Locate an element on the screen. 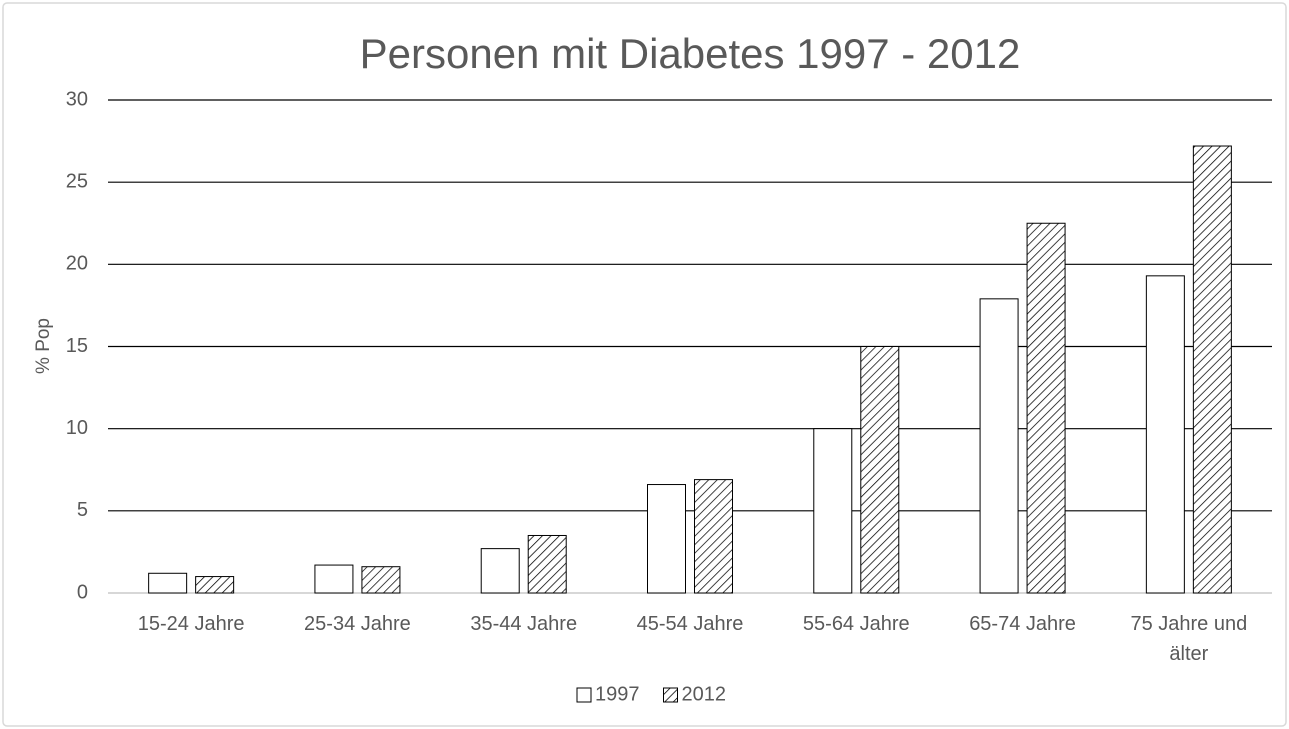  x-tick-label: 25-34 Jahre is located at coordinates (357, 624).